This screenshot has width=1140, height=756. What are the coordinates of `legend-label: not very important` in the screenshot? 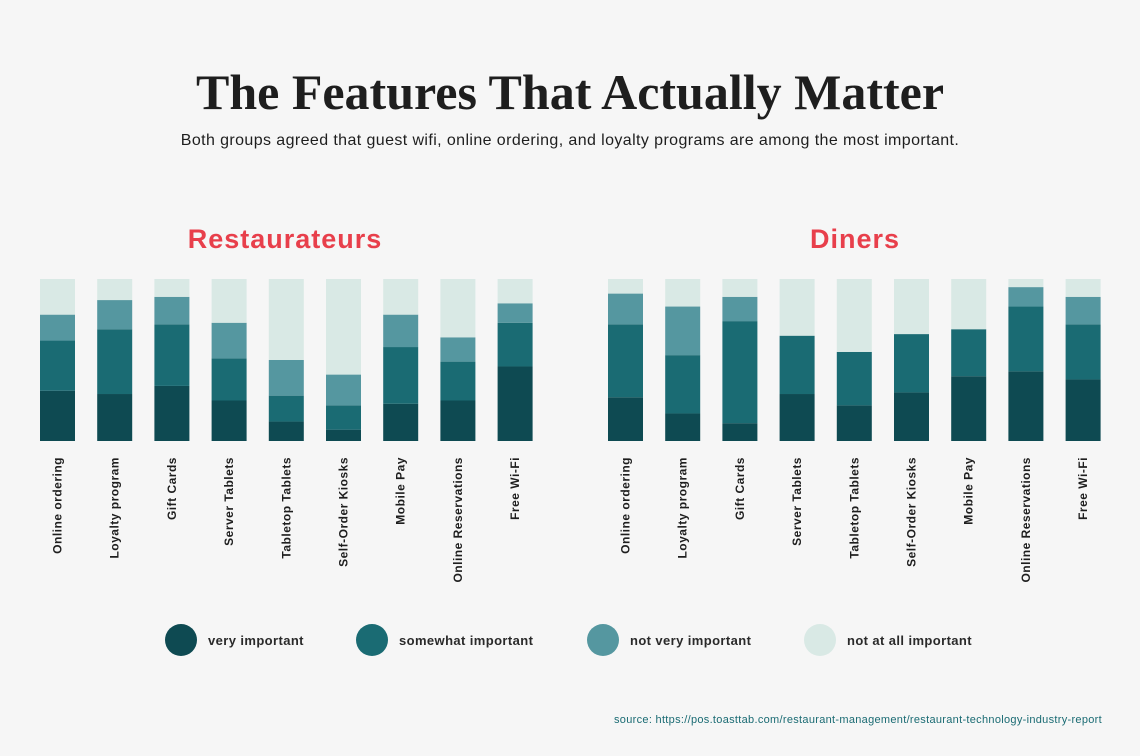 It's located at (691, 640).